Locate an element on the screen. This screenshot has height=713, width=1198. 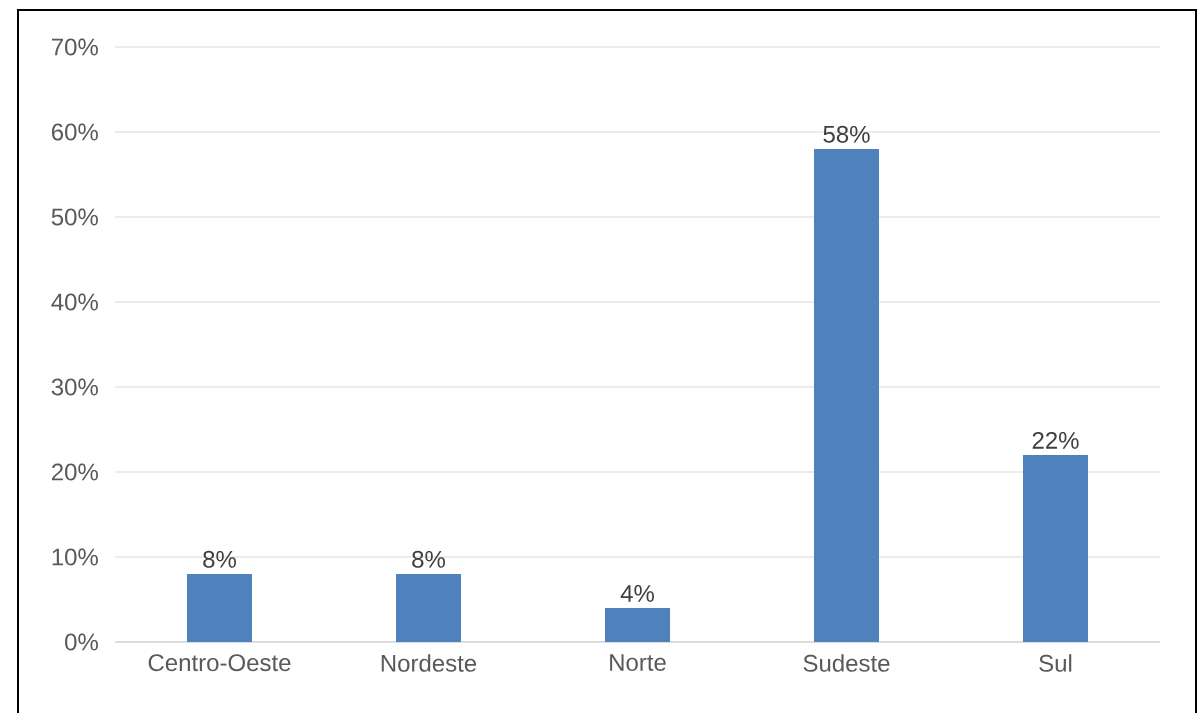
data-label: 58% is located at coordinates (846, 134).